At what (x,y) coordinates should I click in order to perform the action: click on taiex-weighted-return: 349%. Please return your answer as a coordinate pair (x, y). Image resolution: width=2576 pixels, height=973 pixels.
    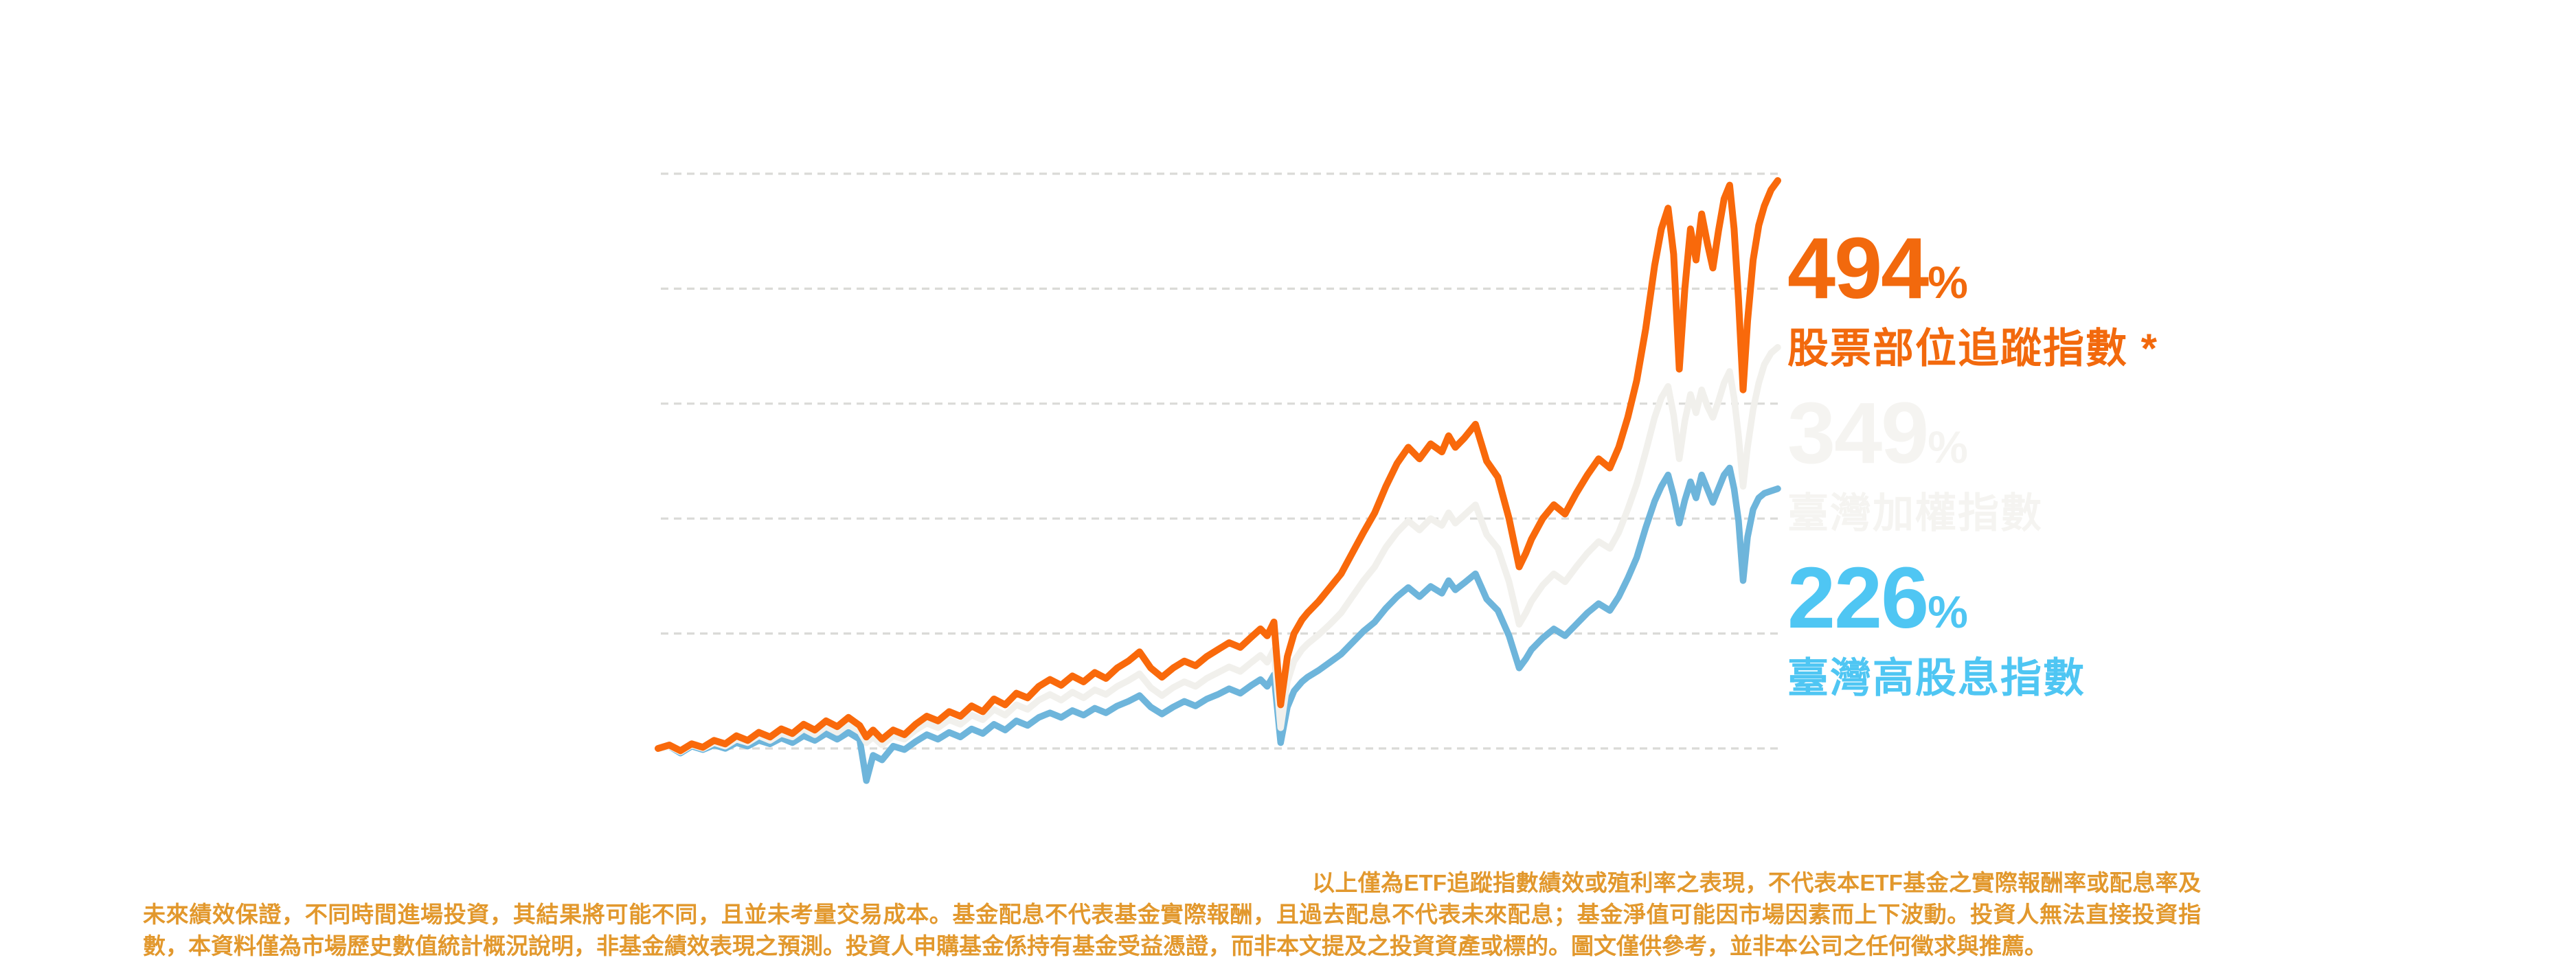
    Looking at the image, I should click on (1915, 440).